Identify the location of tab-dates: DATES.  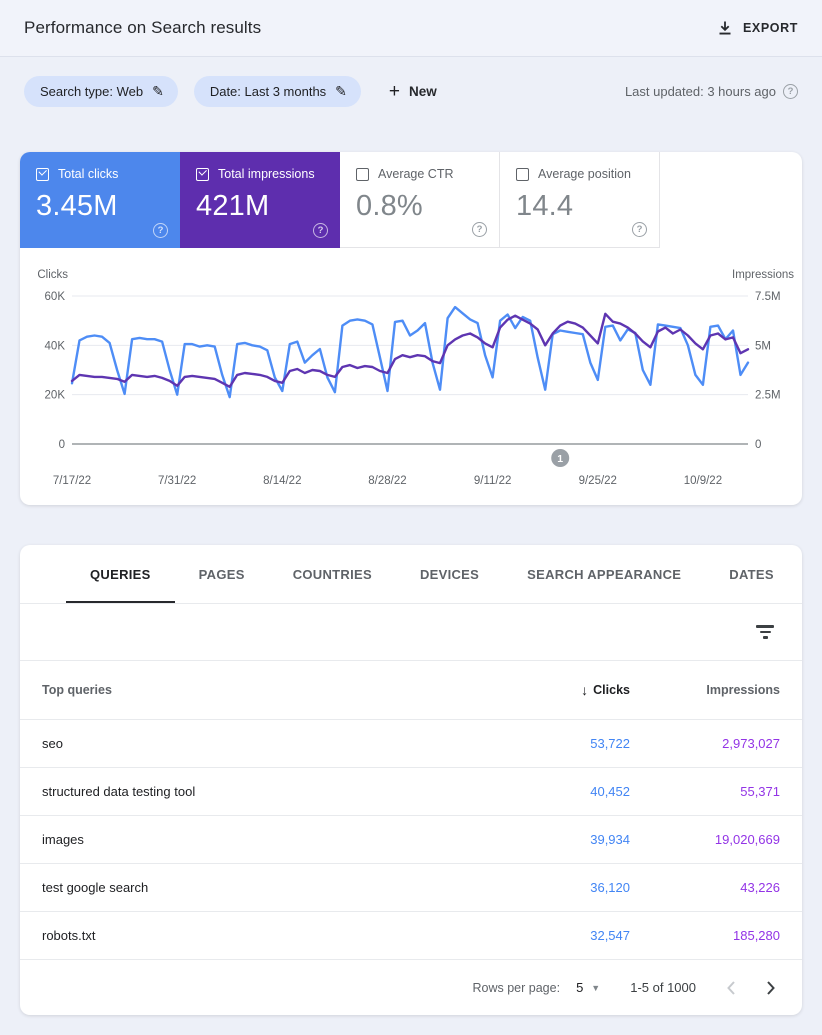
(751, 574).